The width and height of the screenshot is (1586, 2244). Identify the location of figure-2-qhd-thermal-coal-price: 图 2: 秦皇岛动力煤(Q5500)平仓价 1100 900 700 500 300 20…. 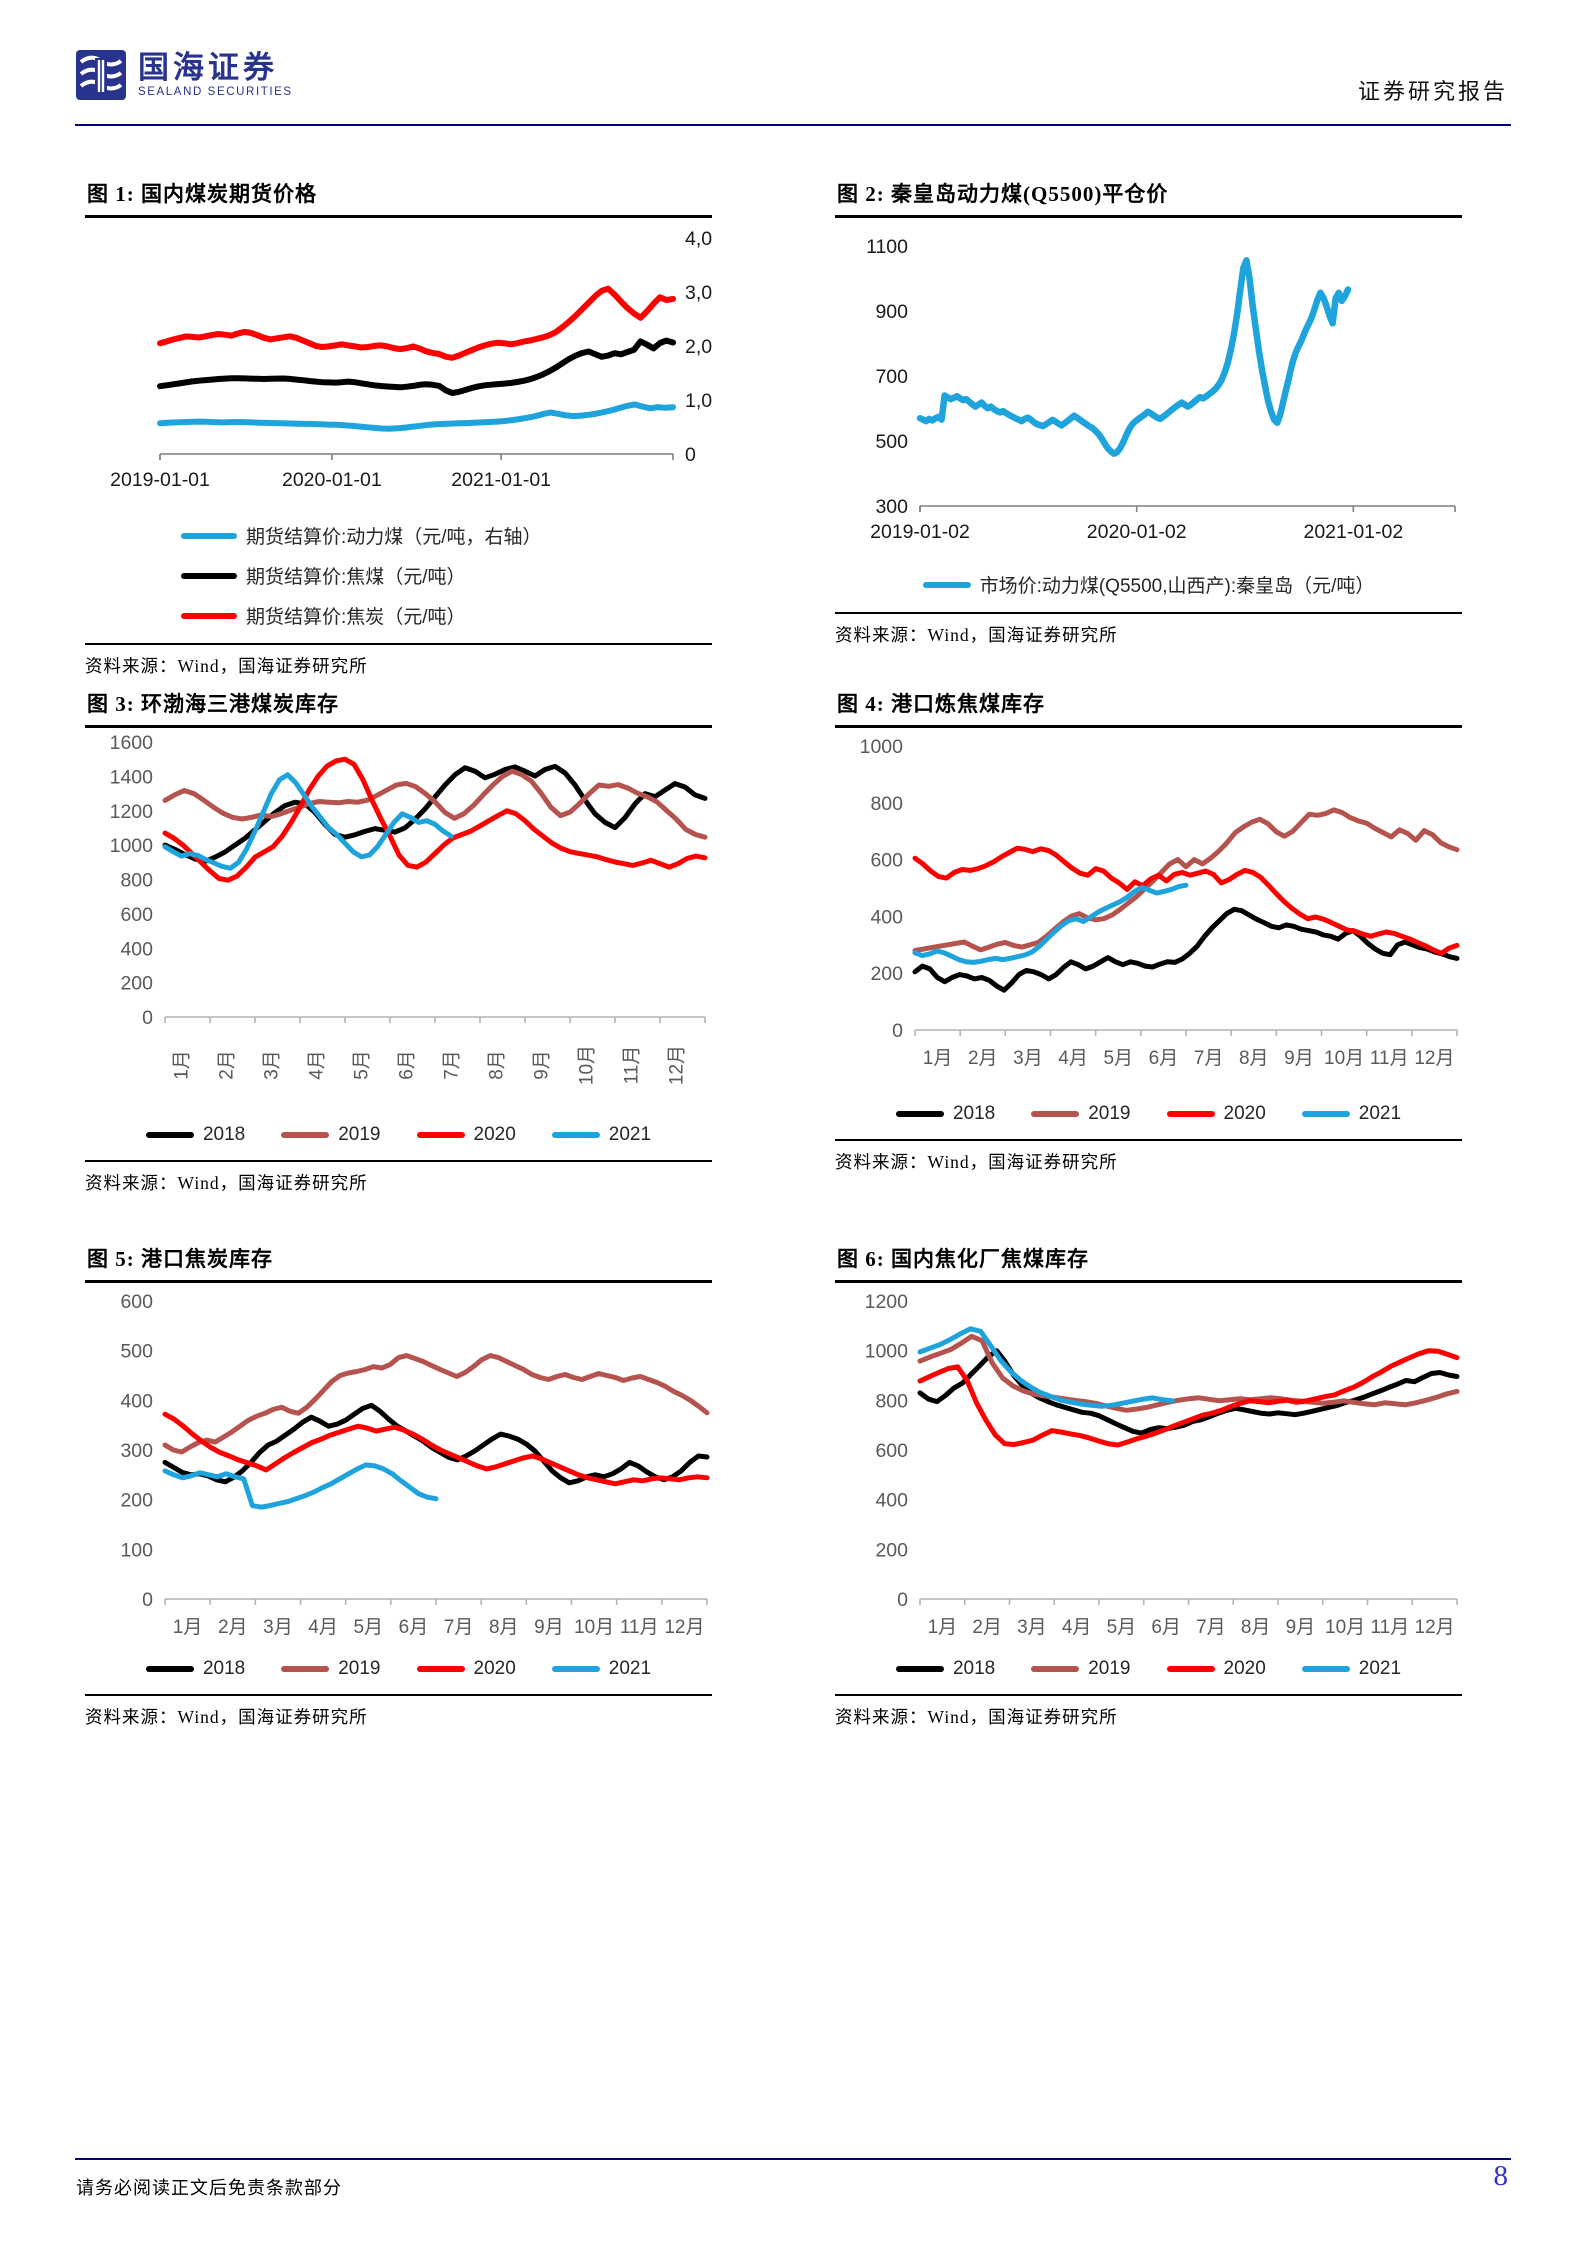
(1148, 411).